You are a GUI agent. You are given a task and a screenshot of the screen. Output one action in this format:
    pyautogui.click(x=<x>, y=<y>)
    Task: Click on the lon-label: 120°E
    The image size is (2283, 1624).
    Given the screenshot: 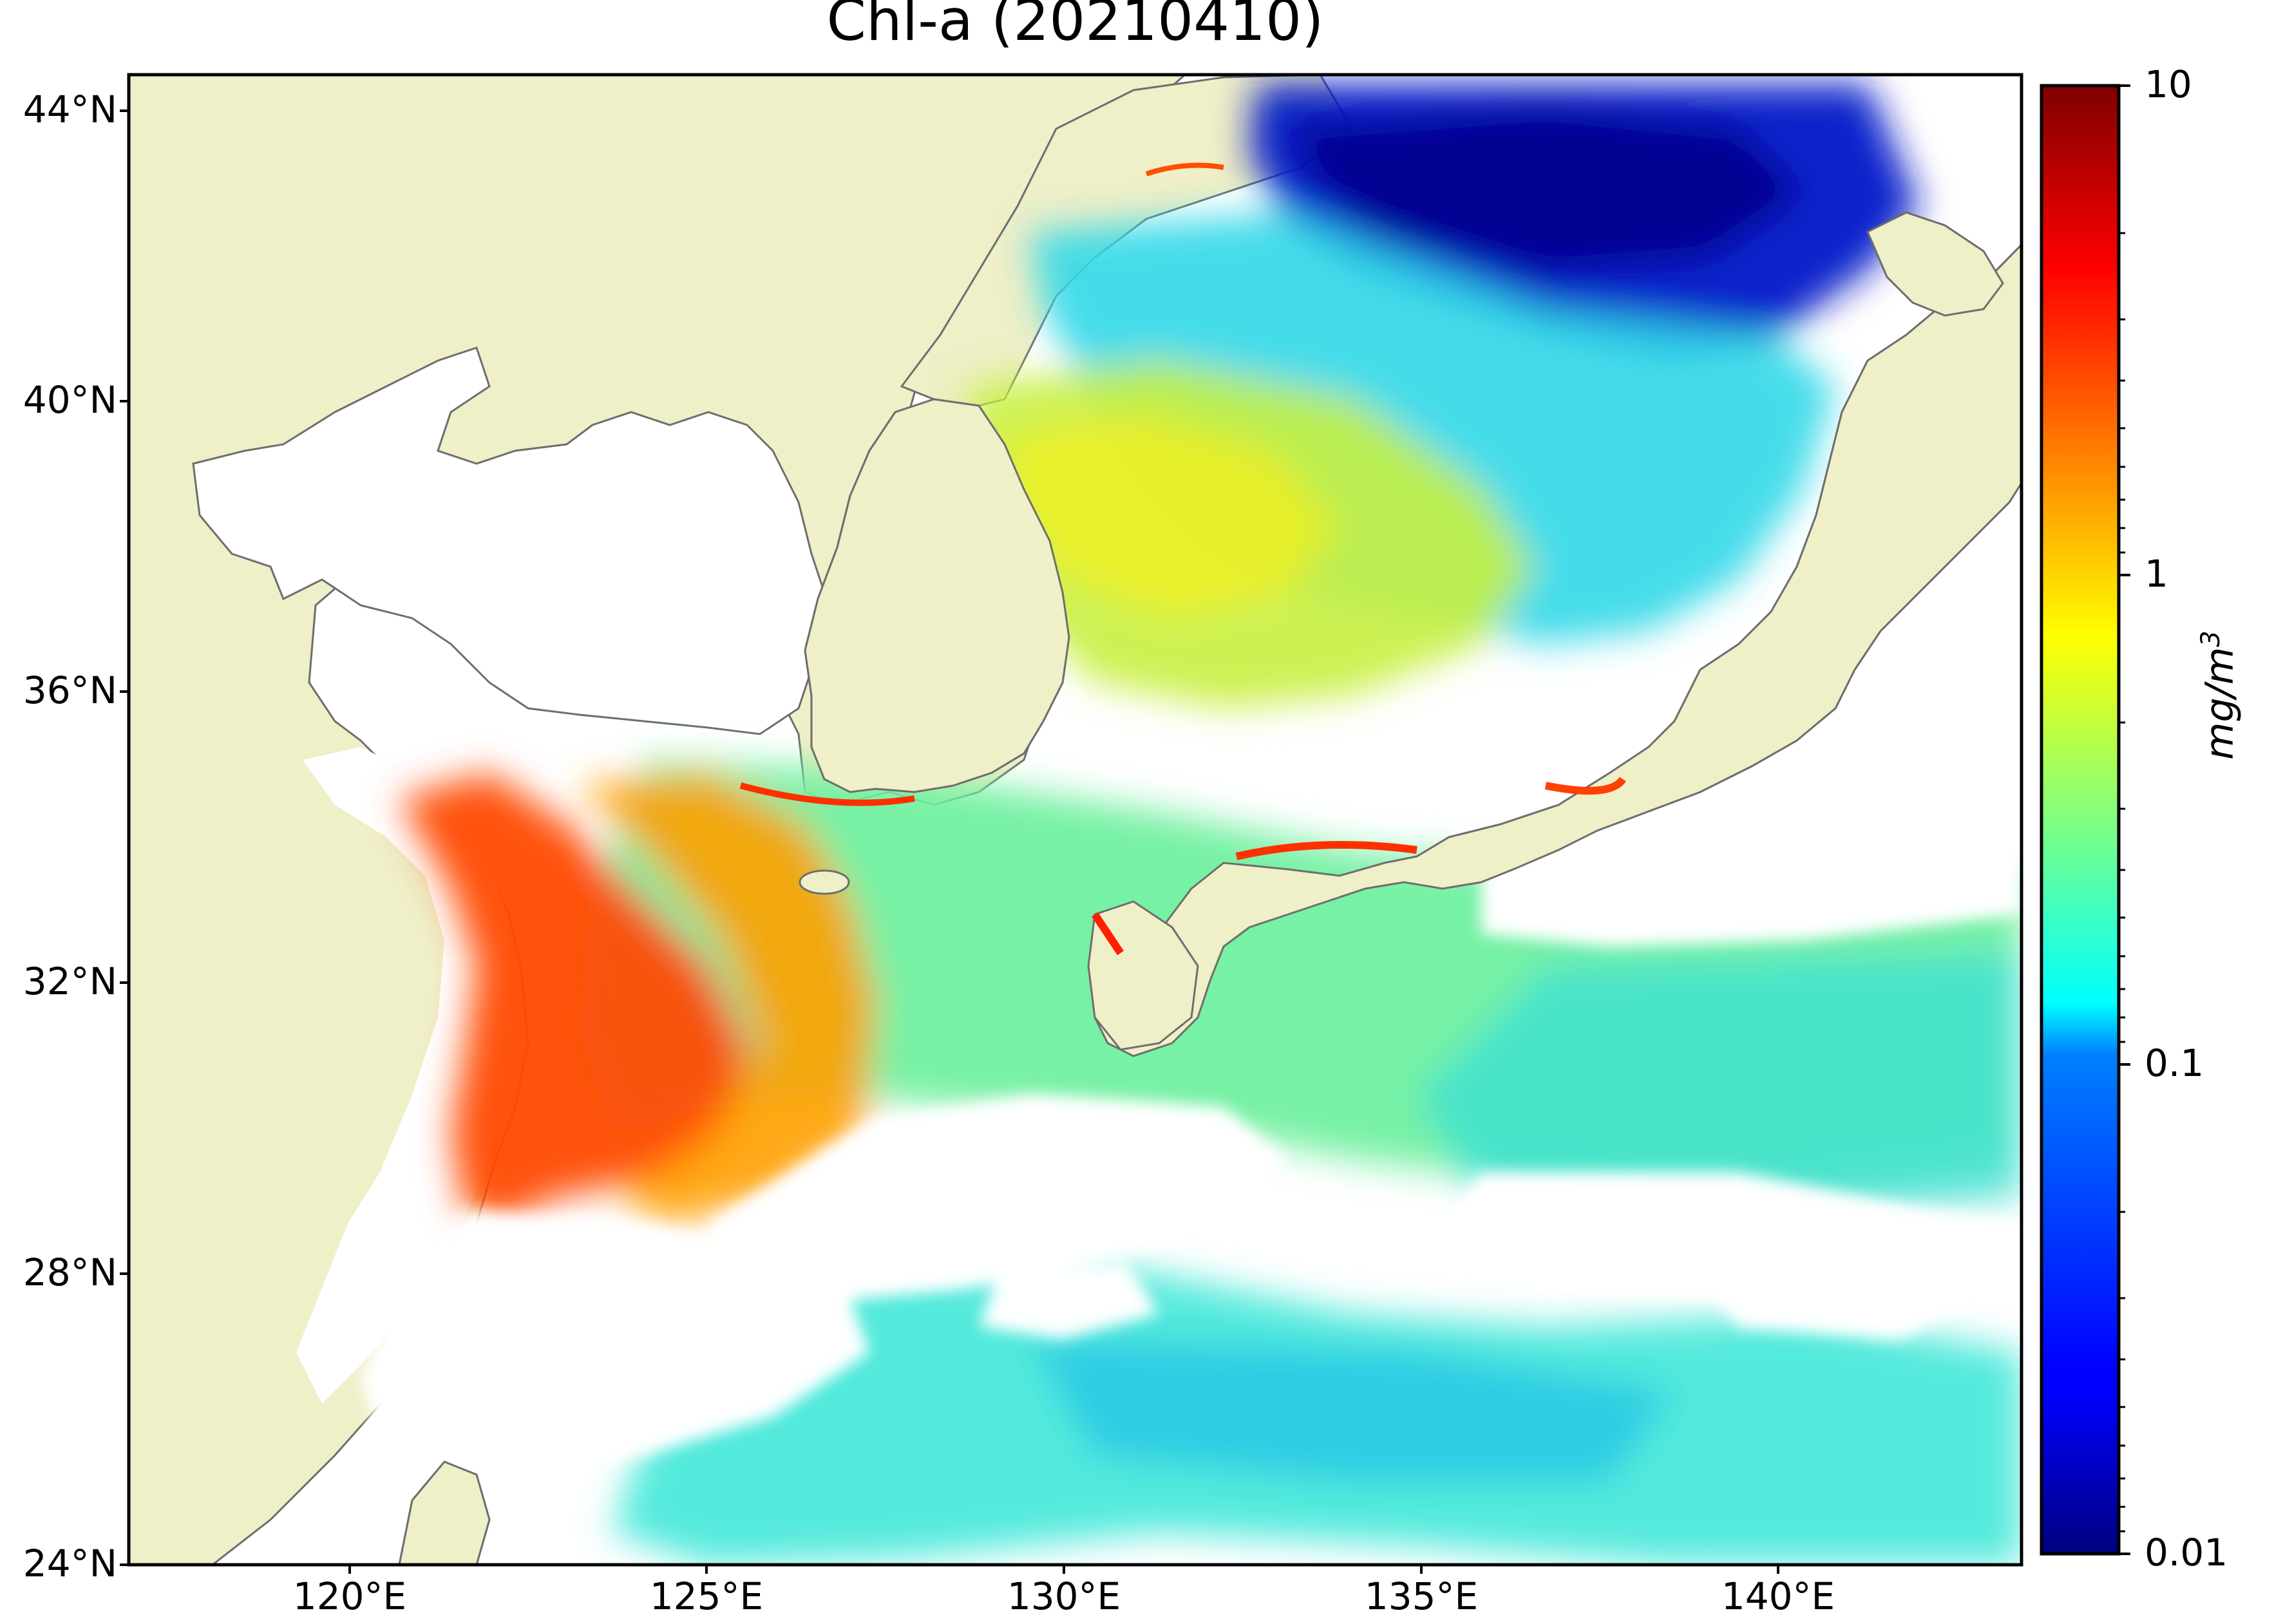 What is the action you would take?
    pyautogui.click(x=349, y=1596)
    